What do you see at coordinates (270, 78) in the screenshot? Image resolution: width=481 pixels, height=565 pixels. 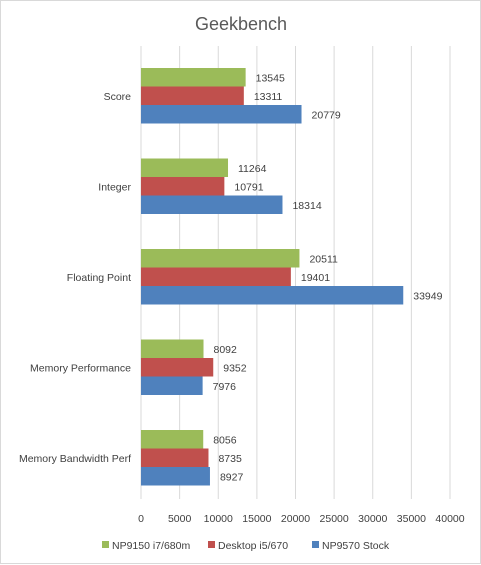 I see `data-label: 13545` at bounding box center [270, 78].